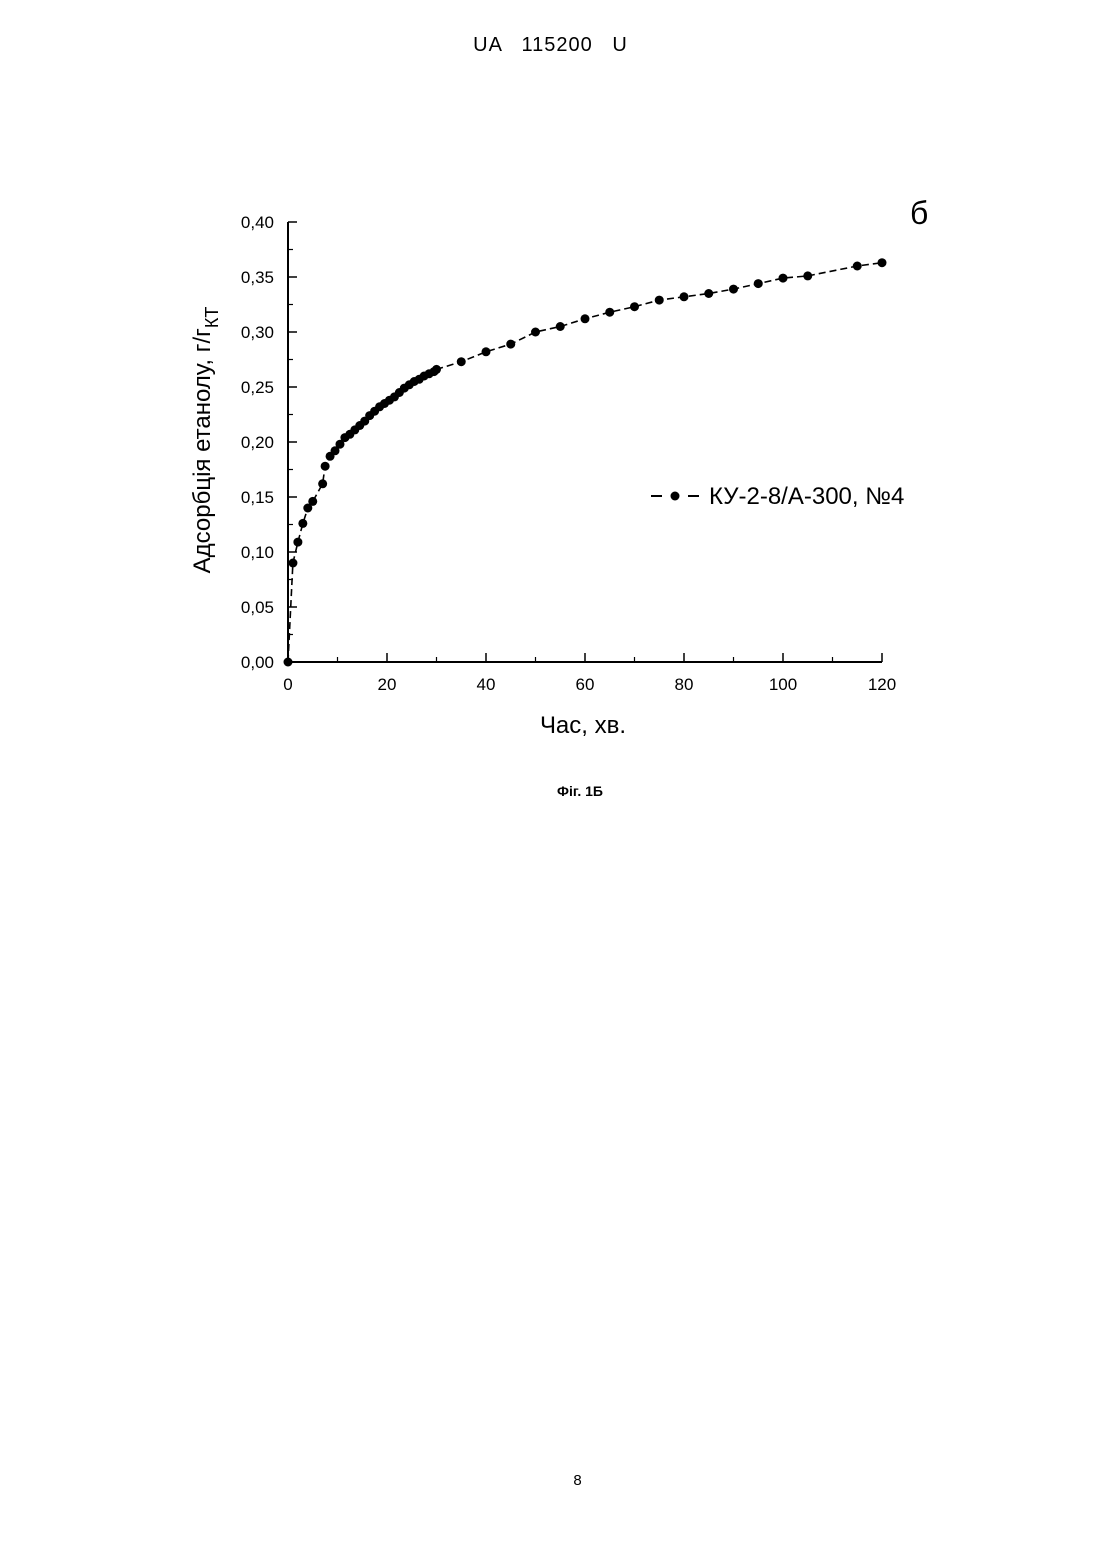  What do you see at coordinates (257, 552) in the screenshot?
I see `y-tick-label: 0,10` at bounding box center [257, 552].